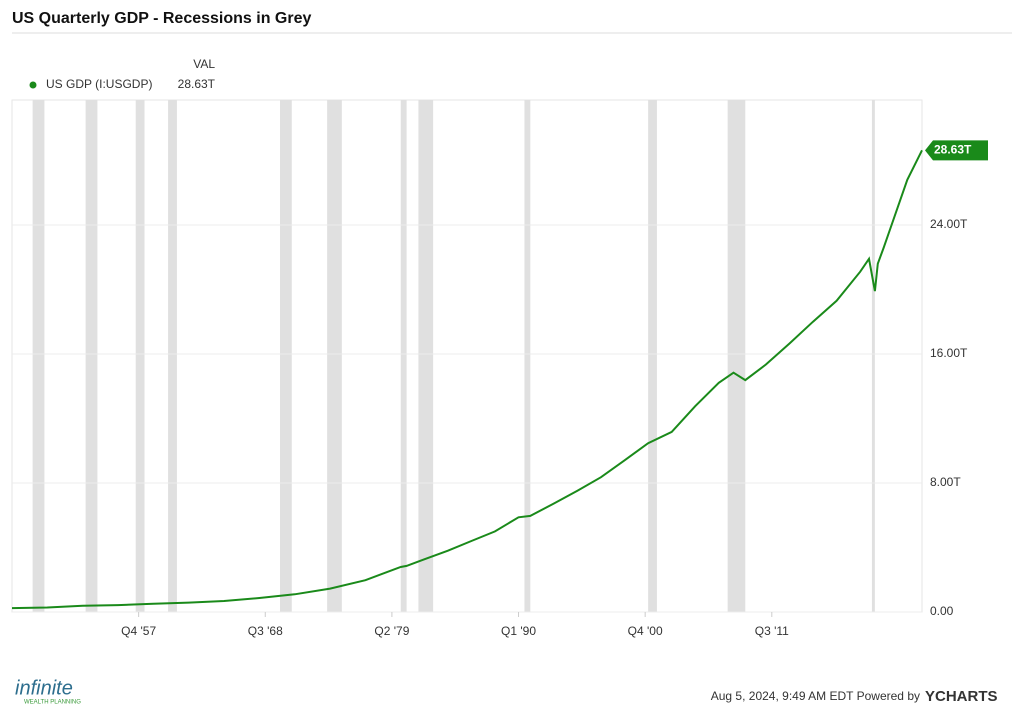 The width and height of the screenshot is (1024, 713). What do you see at coordinates (772, 631) in the screenshot?
I see `x-tick-label: Q3 '11` at bounding box center [772, 631].